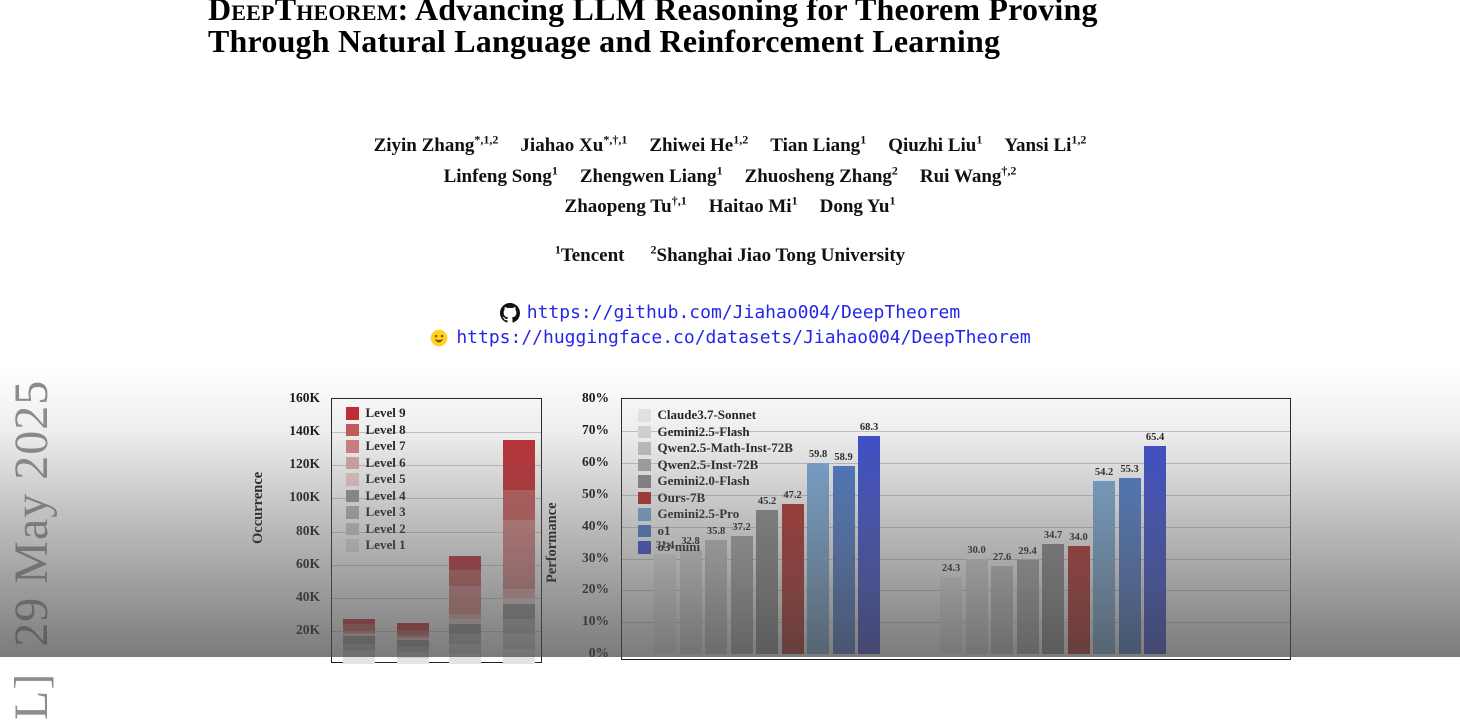  I want to click on legend-row: Claude3.7-Sonnet, so click(715, 415).